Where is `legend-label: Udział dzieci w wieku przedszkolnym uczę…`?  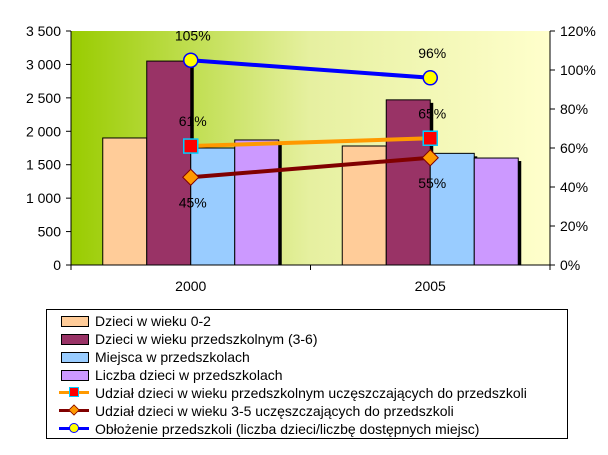 legend-label: Udział dzieci w wieku przedszkolnym uczę… is located at coordinates (311, 393).